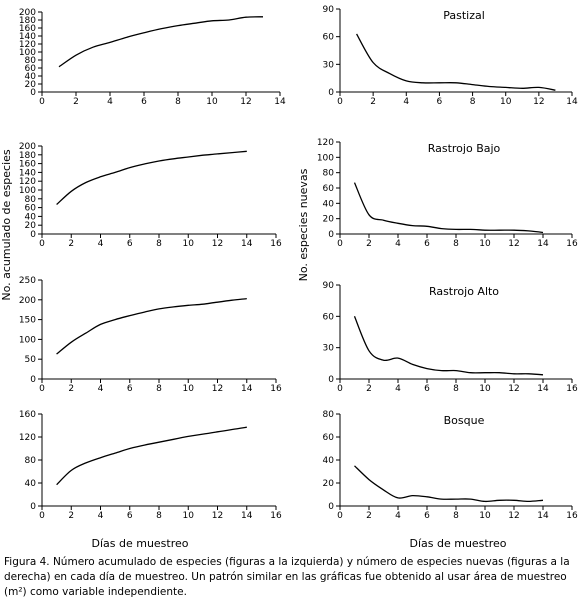  What do you see at coordinates (464, 420) in the screenshot?
I see `panel-title: Bosque` at bounding box center [464, 420].